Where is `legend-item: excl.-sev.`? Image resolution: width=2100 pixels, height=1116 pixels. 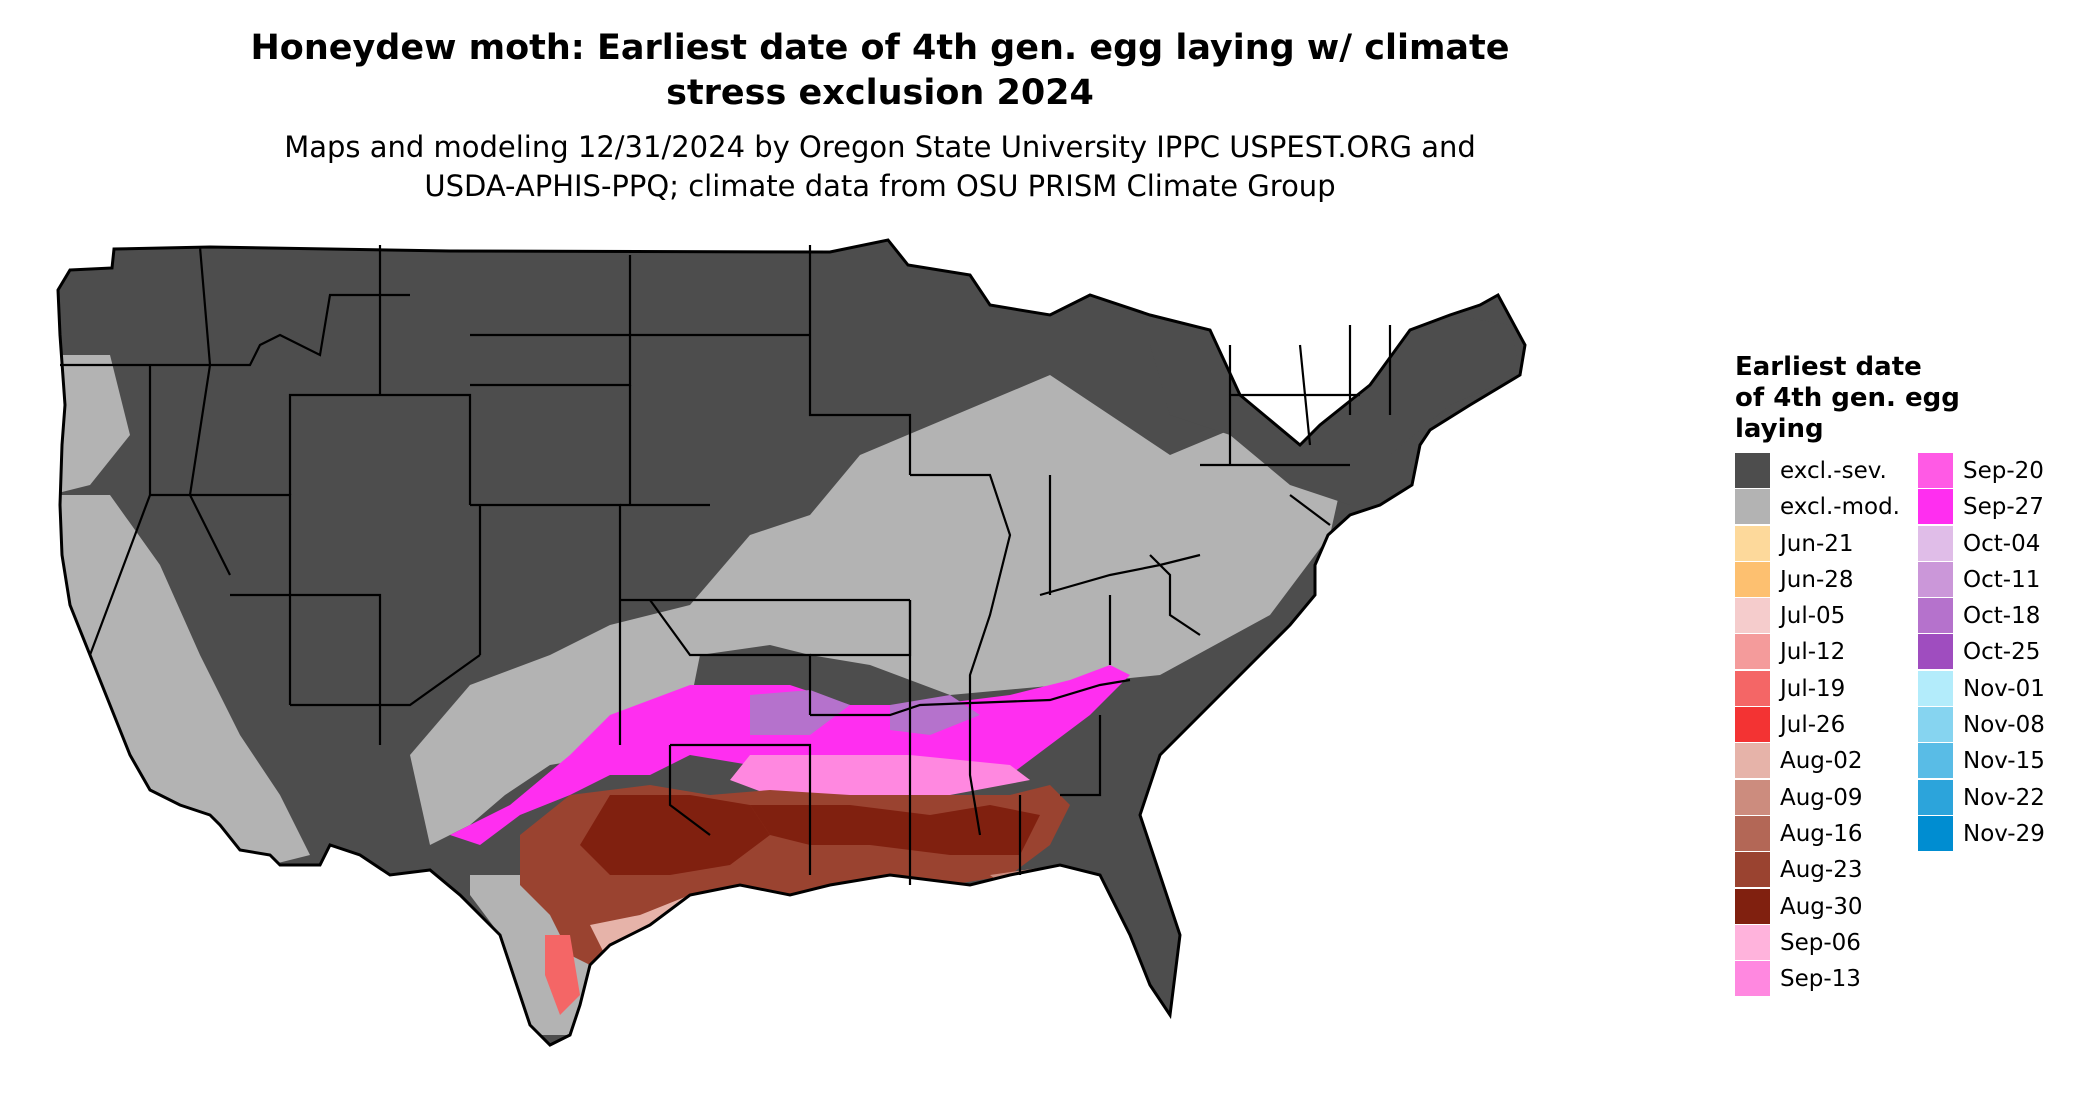
legend-item: excl.-sev. is located at coordinates (1820, 471).